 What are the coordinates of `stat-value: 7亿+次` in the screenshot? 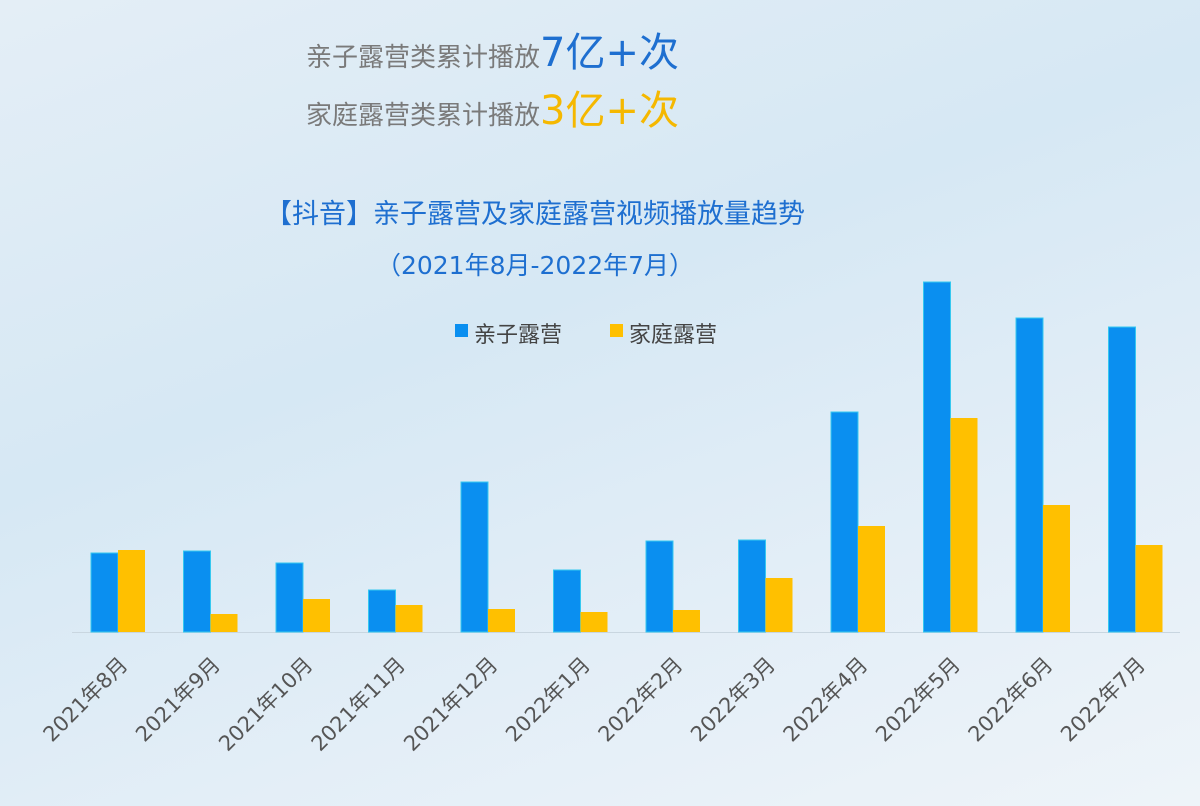 It's located at (609, 53).